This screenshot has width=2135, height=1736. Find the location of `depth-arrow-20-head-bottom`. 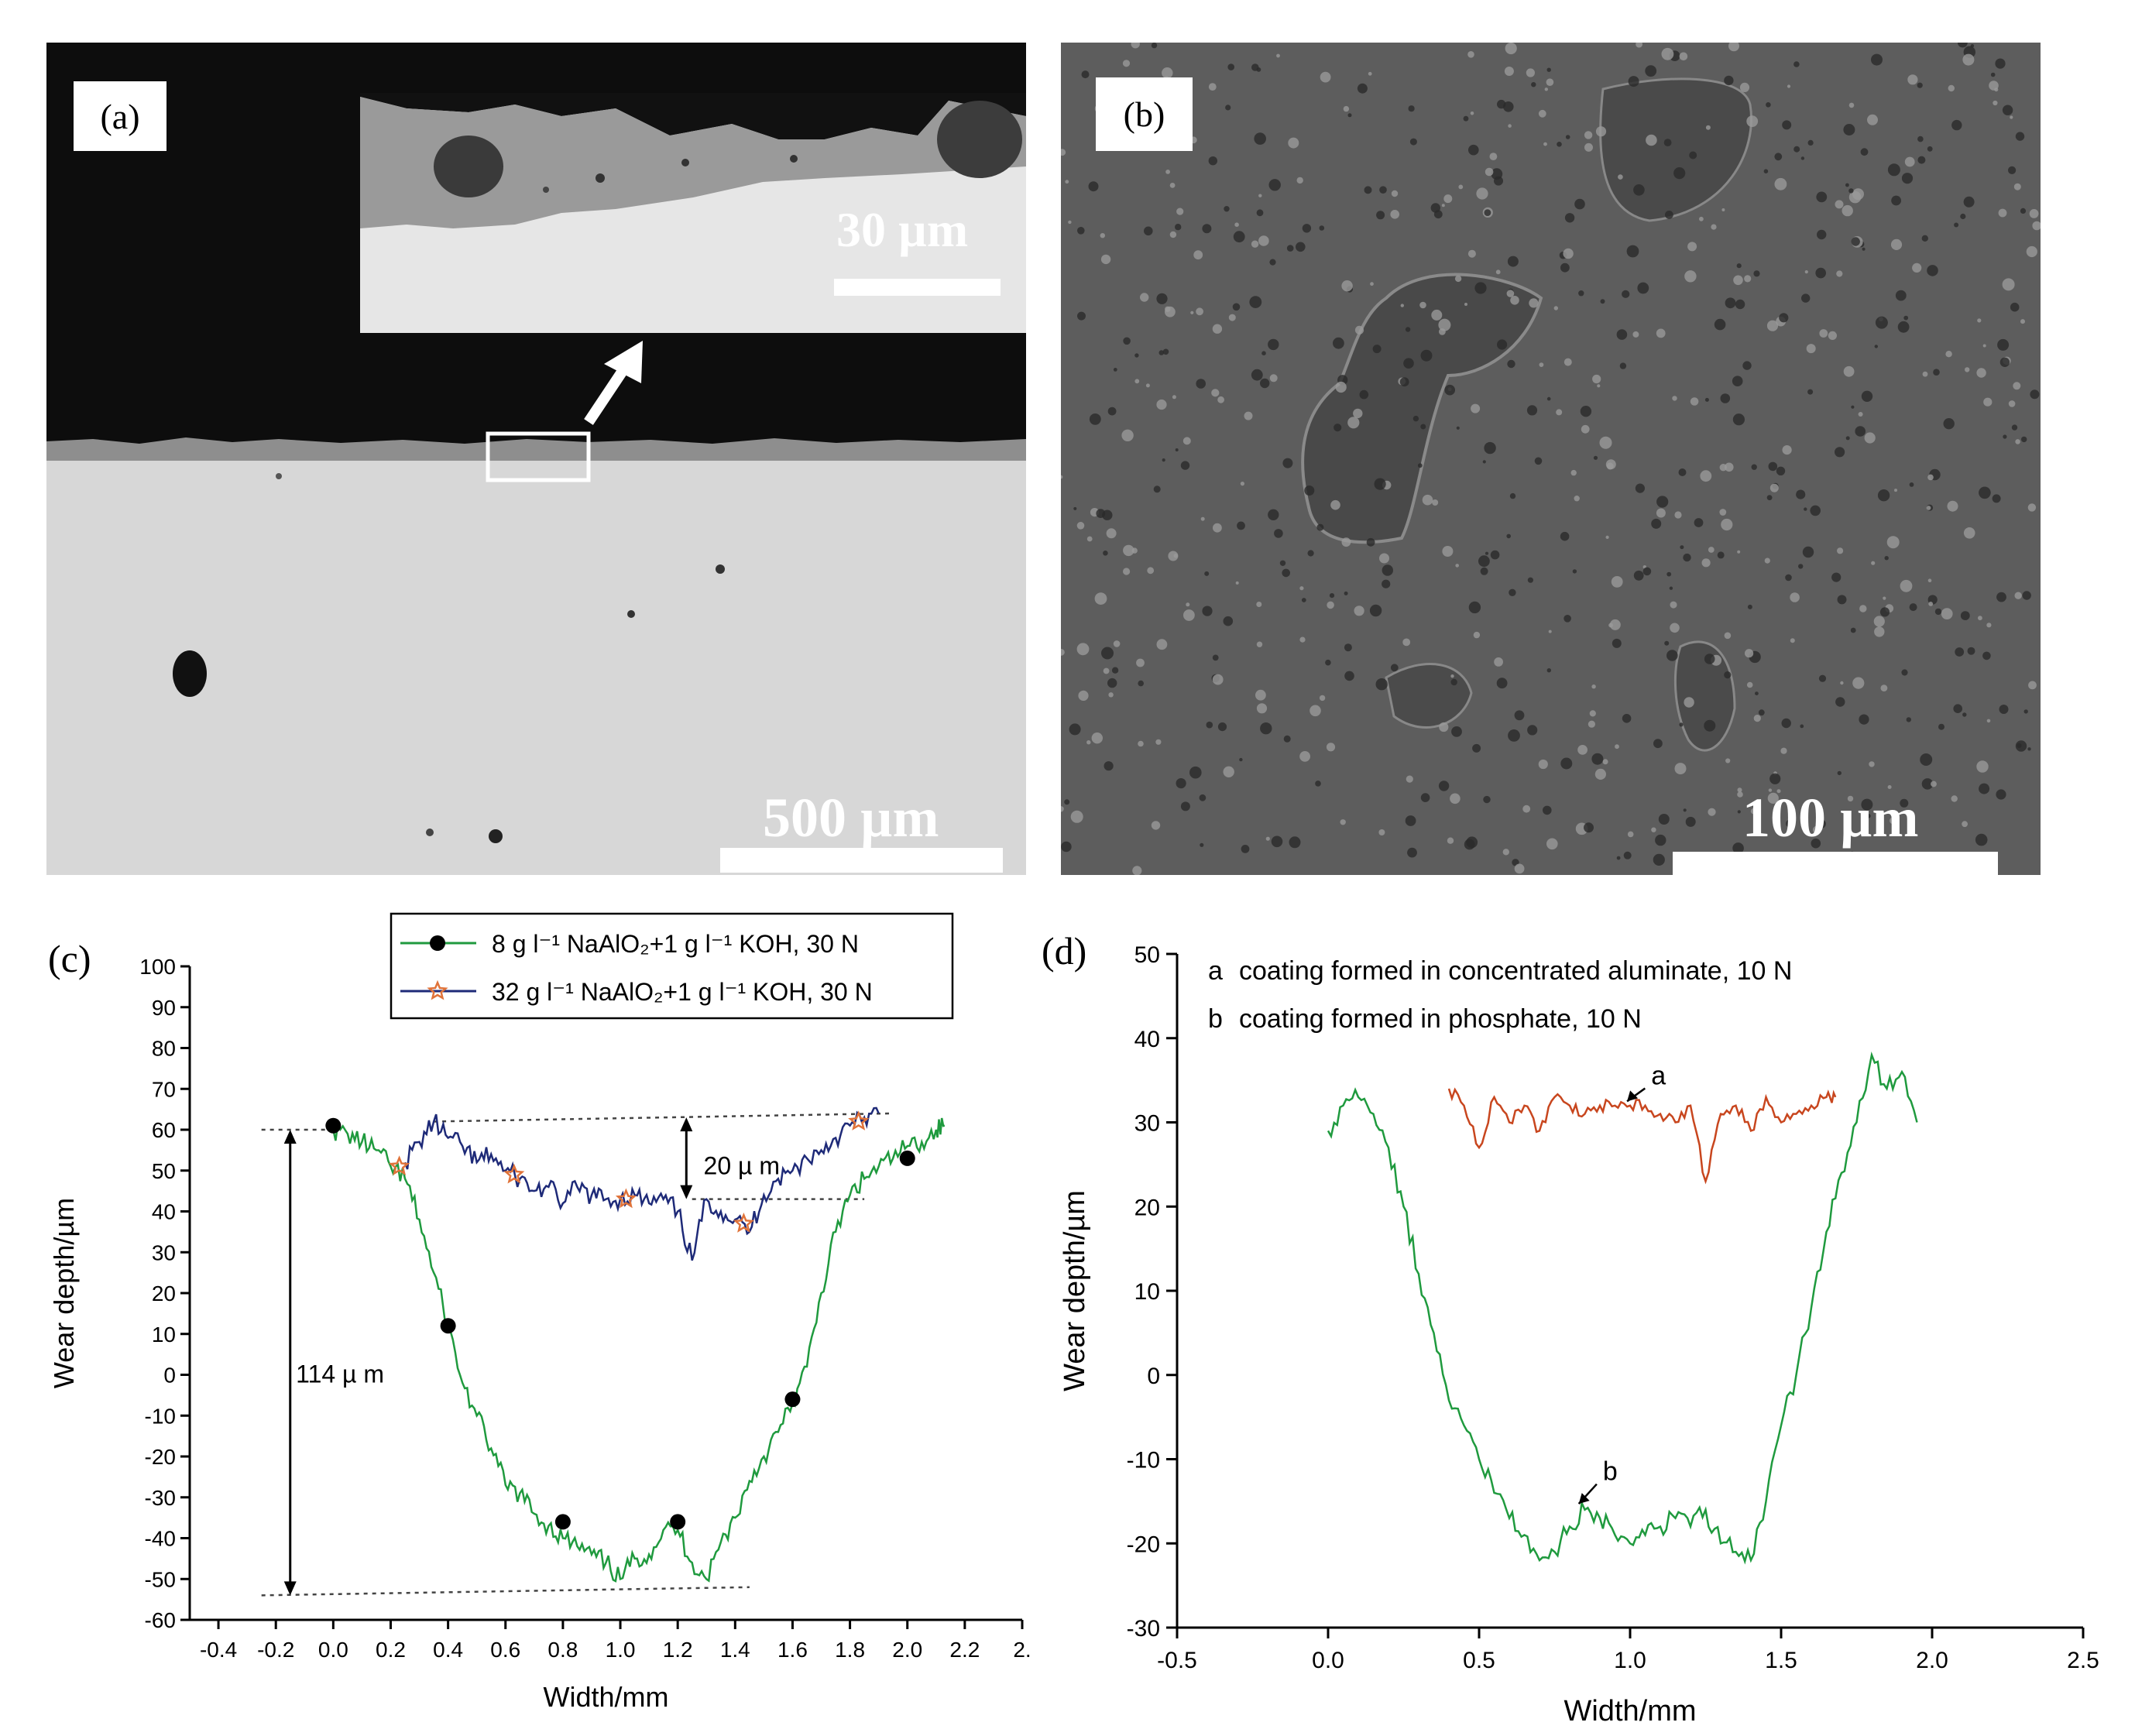

depth-arrow-20-head-bottom is located at coordinates (686, 1192).